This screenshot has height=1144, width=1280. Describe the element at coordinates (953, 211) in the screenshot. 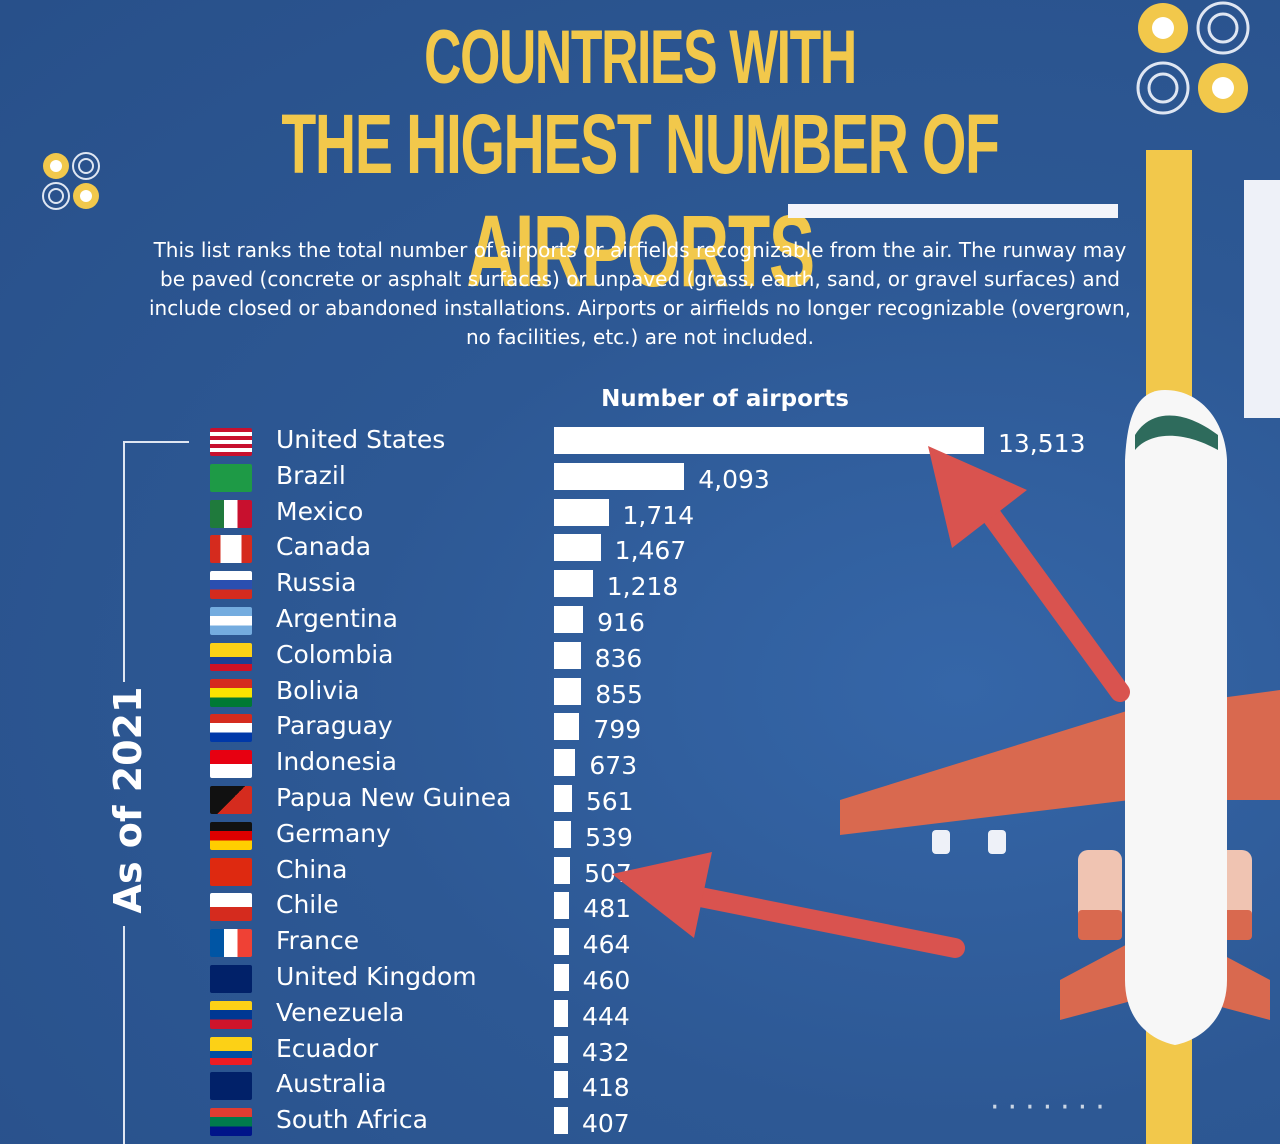

I see `title-underline` at that location.